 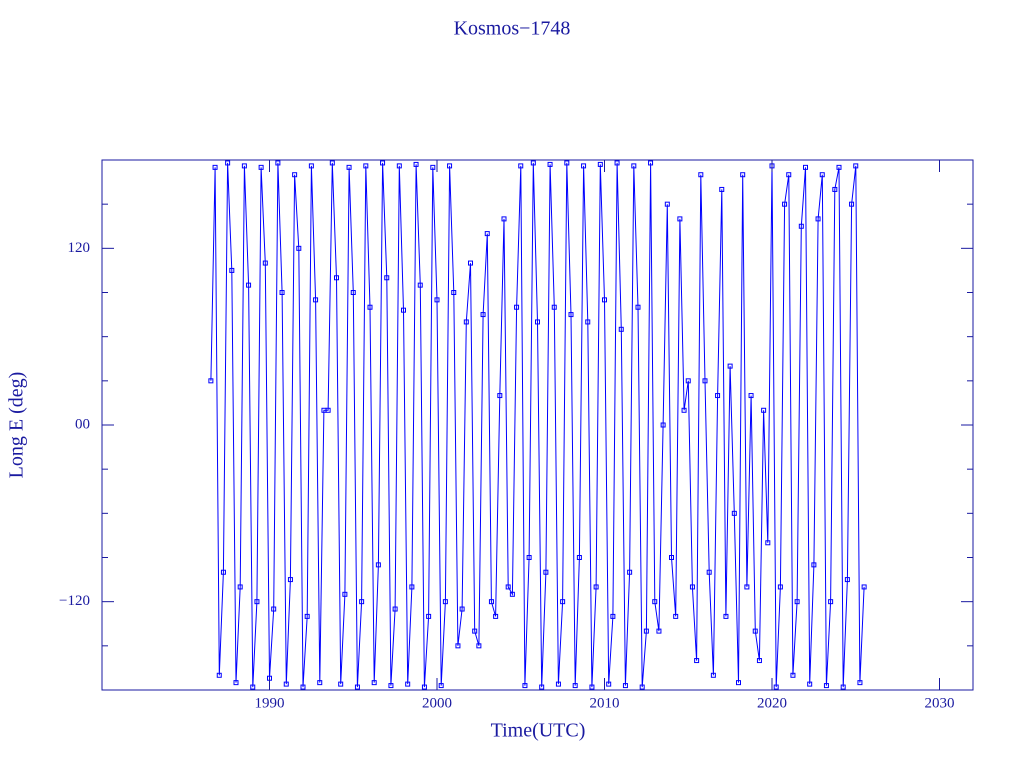 What do you see at coordinates (538, 731) in the screenshot?
I see `x-axis-label: Time(UTC)` at bounding box center [538, 731].